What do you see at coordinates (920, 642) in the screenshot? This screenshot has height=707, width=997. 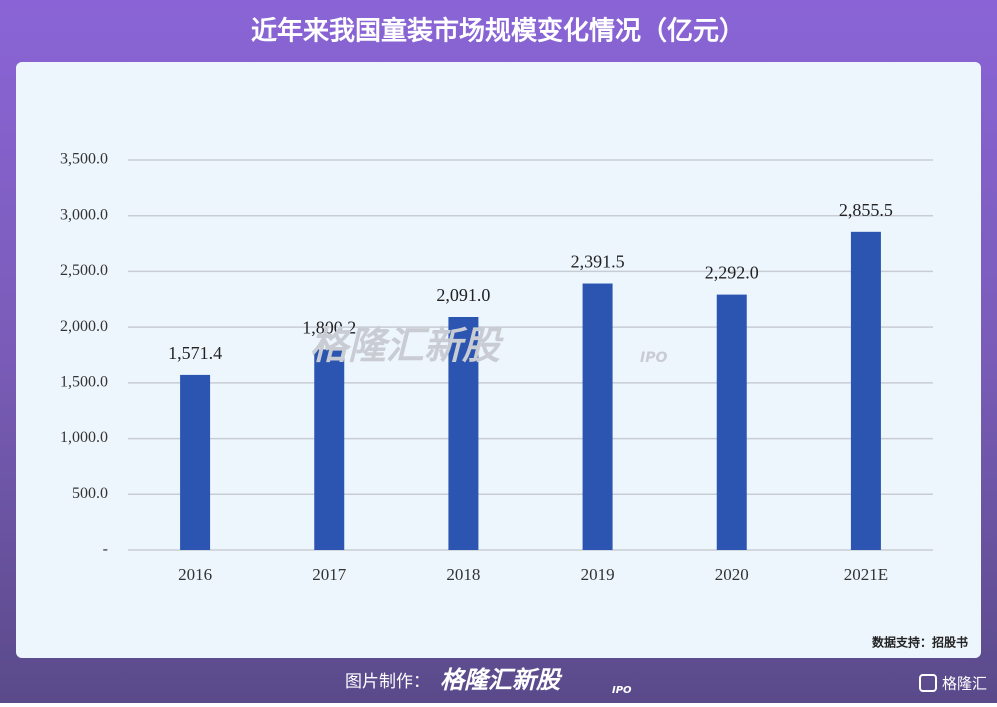 I see `source: 数据支持：招股书` at bounding box center [920, 642].